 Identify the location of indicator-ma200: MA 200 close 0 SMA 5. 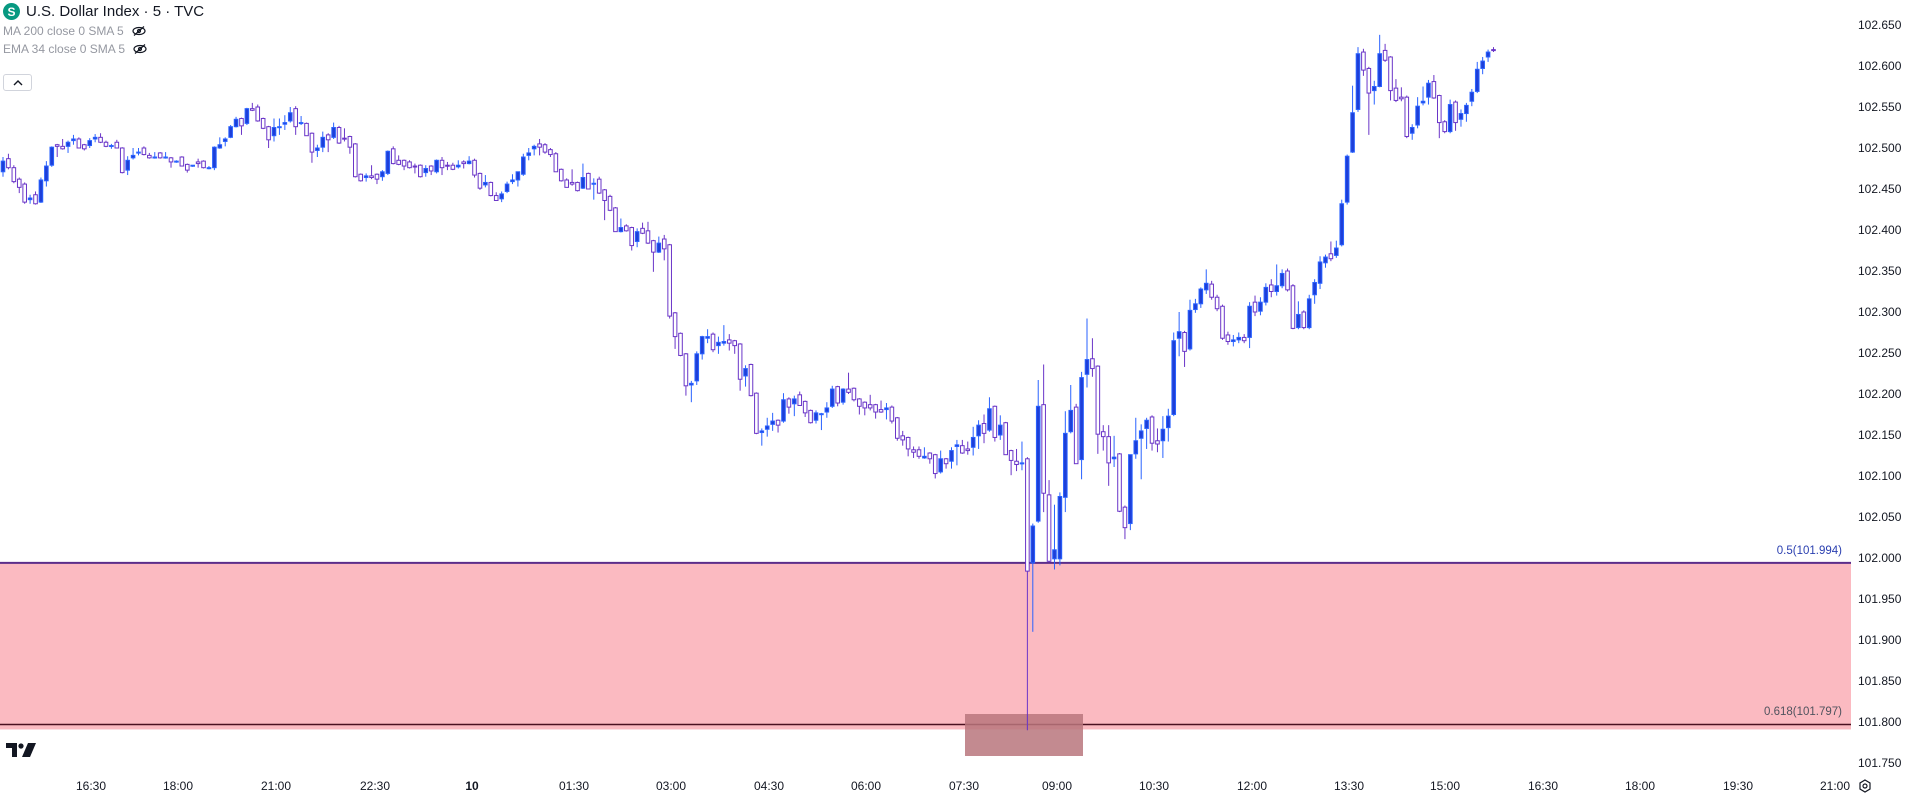
(74, 31).